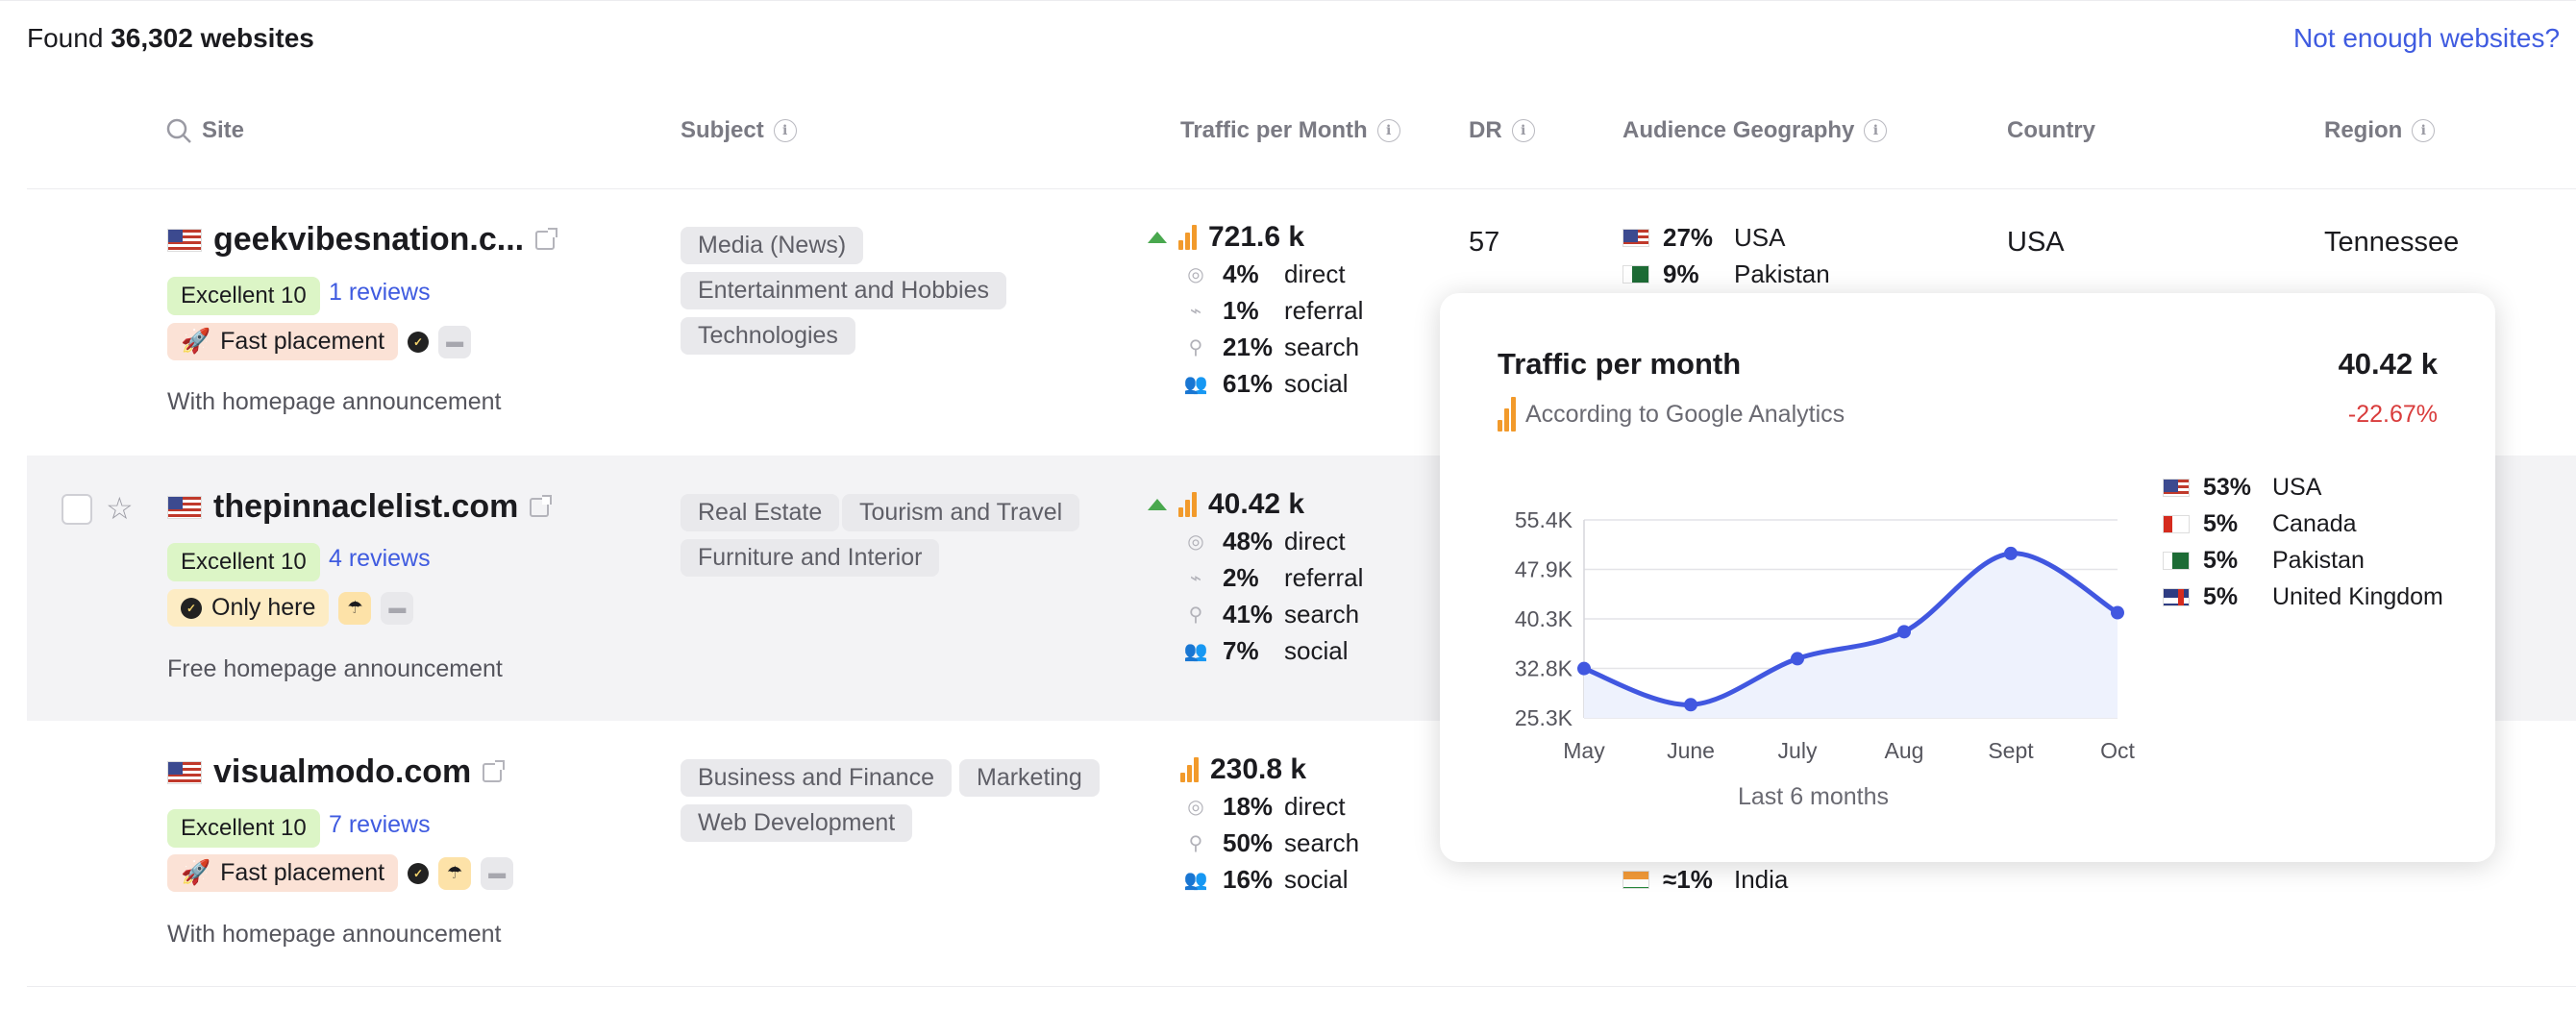 This screenshot has width=2576, height=1011. Describe the element at coordinates (1635, 880) in the screenshot. I see `india-flag-icon` at that location.